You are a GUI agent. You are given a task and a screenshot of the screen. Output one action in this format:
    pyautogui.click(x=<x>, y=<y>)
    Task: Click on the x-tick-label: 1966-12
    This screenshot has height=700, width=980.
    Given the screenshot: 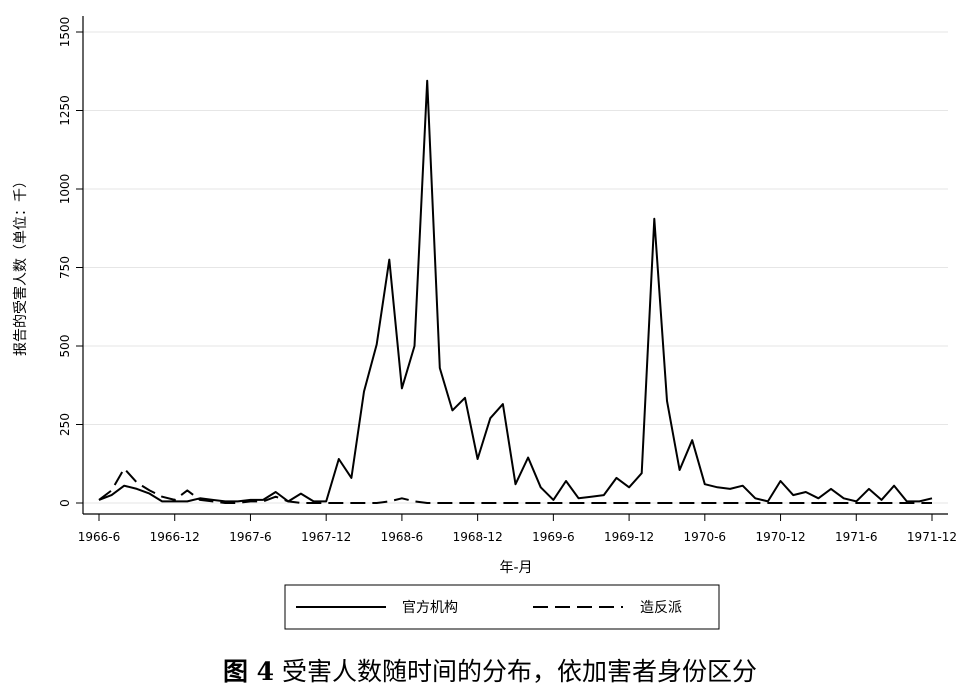 What is the action you would take?
    pyautogui.click(x=175, y=537)
    